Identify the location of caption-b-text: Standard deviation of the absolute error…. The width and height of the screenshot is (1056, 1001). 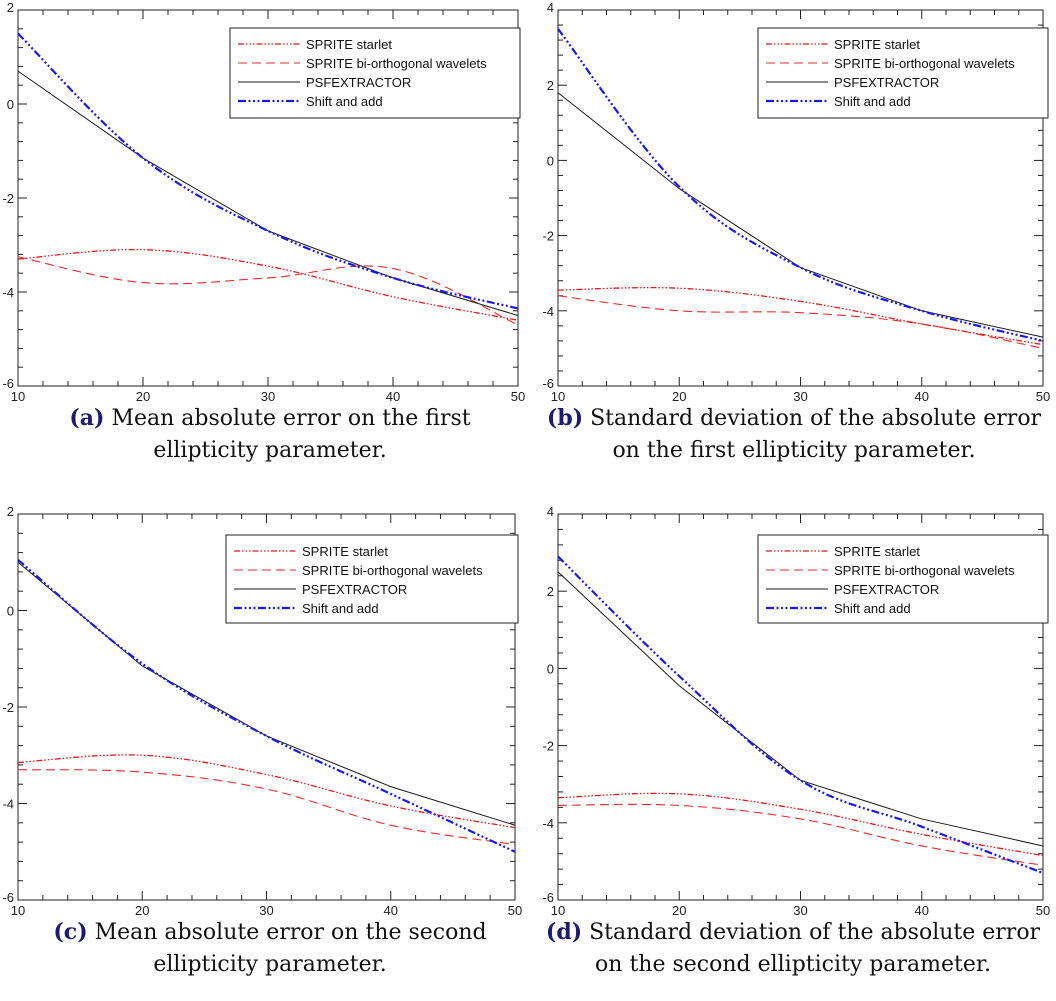
(816, 434).